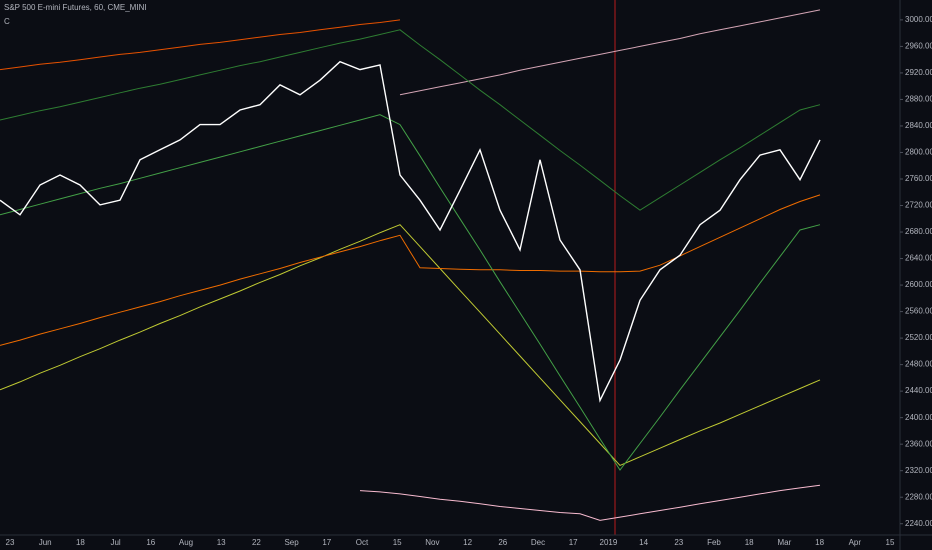 Image resolution: width=932 pixels, height=550 pixels. What do you see at coordinates (45, 542) in the screenshot?
I see `x-tick-label: Jun` at bounding box center [45, 542].